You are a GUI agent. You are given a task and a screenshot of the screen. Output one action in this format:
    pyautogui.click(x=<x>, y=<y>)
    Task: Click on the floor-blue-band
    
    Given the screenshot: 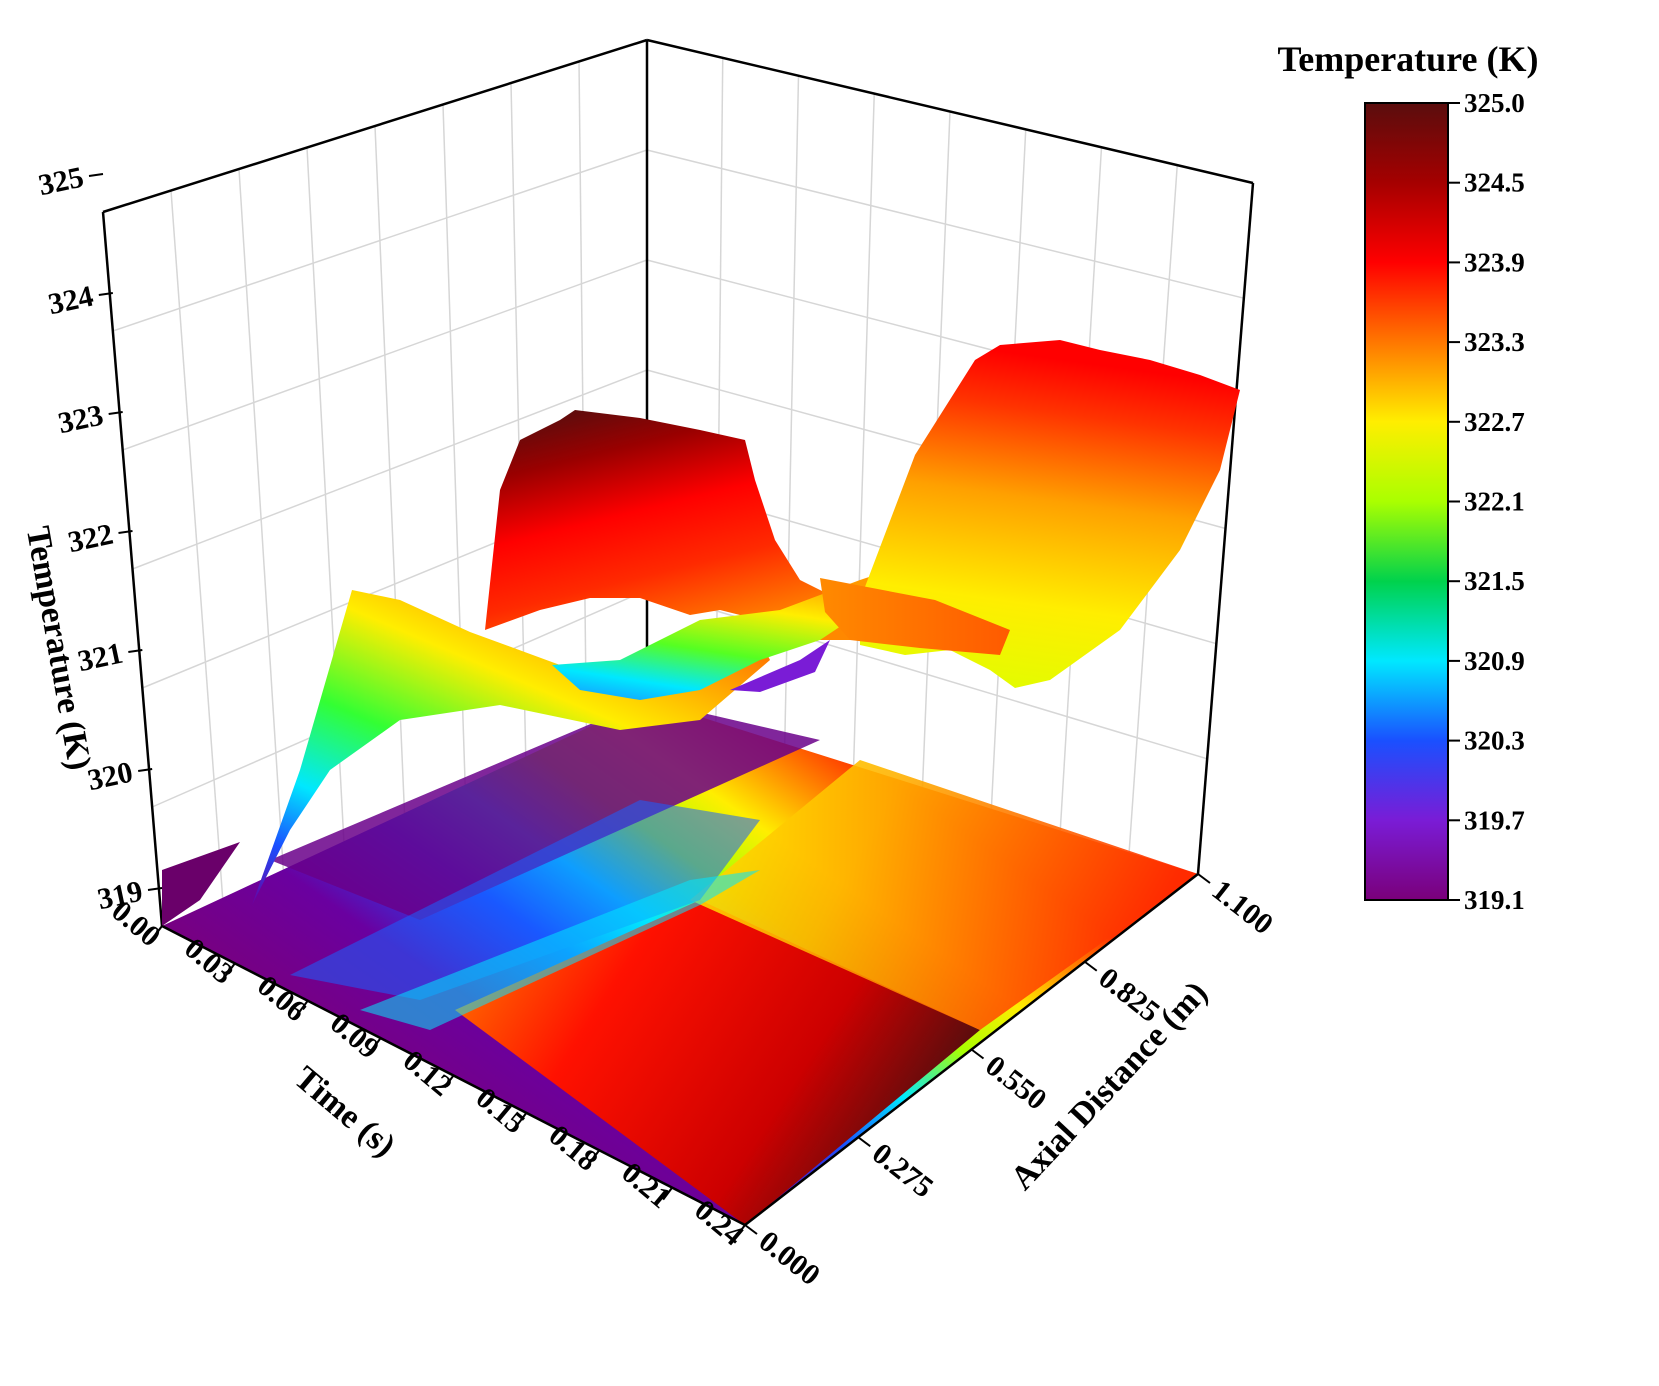 What is the action you would take?
    pyautogui.click(x=525, y=900)
    